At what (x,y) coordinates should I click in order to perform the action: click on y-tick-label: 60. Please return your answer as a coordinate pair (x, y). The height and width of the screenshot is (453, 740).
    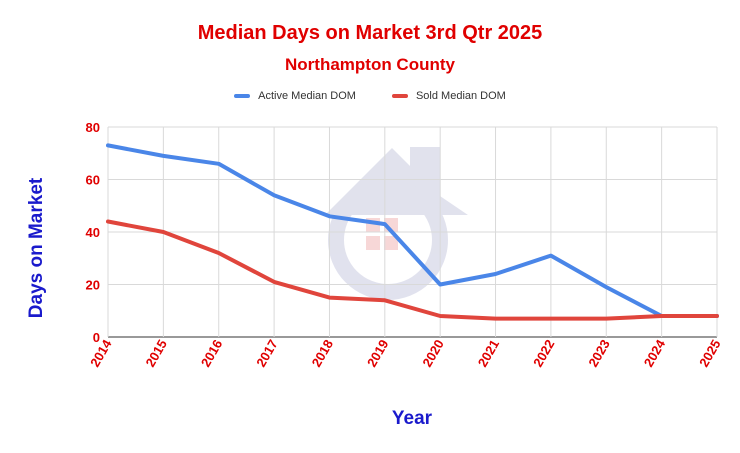
    Looking at the image, I should click on (93, 180).